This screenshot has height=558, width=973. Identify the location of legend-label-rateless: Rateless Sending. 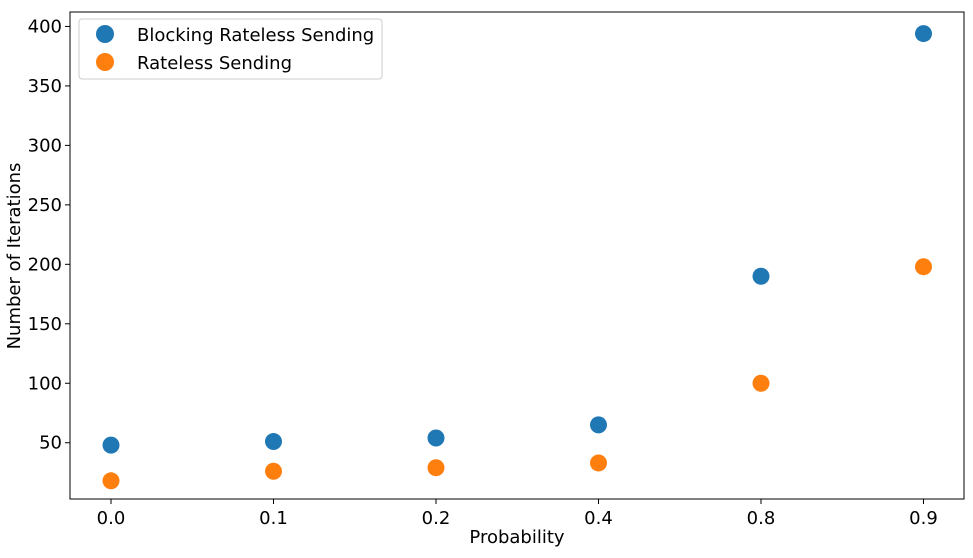
(214, 63).